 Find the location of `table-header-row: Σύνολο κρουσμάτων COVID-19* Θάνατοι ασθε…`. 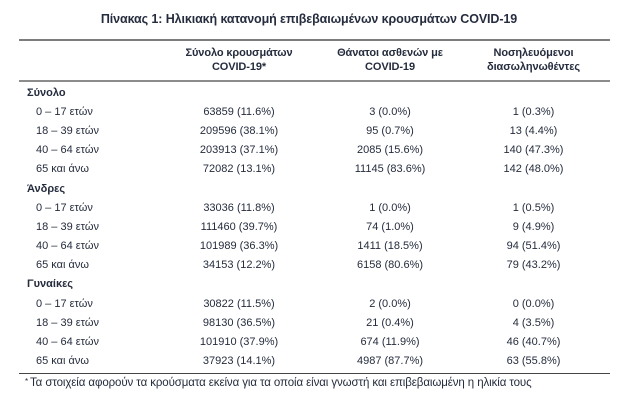

table-header-row: Σύνολο κρουσμάτων COVID-19* Θάνατοι ασθε… is located at coordinates (314, 61).